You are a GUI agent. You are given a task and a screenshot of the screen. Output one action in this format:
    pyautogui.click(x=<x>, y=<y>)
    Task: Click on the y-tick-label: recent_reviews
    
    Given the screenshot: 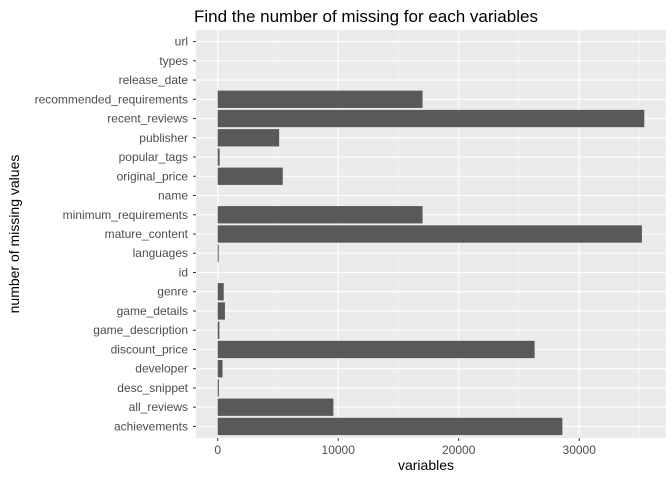 What is the action you would take?
    pyautogui.click(x=147, y=119)
    